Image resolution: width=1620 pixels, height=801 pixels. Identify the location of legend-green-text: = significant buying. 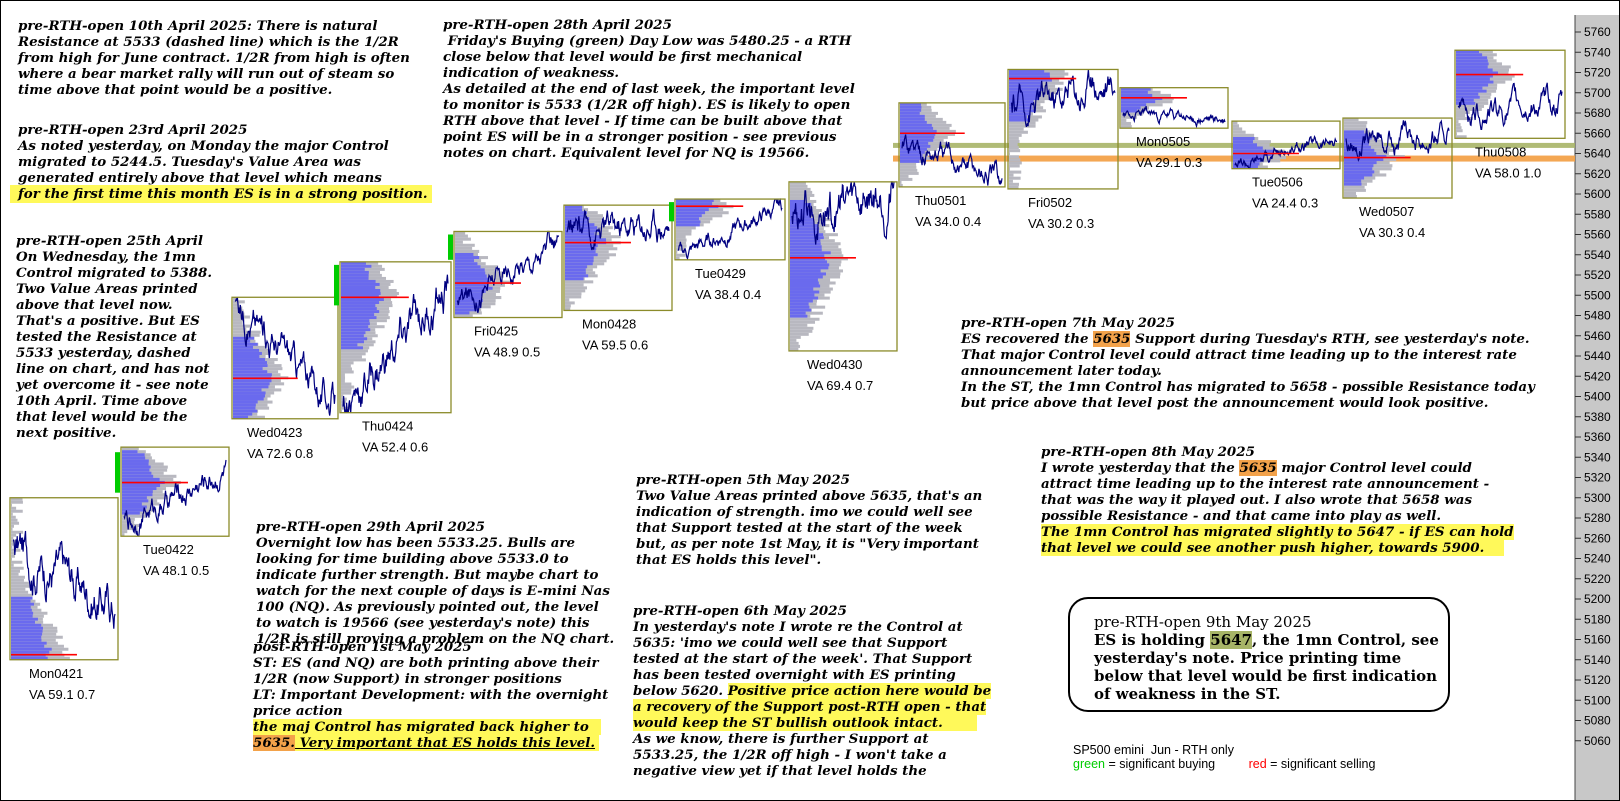
(1160, 764).